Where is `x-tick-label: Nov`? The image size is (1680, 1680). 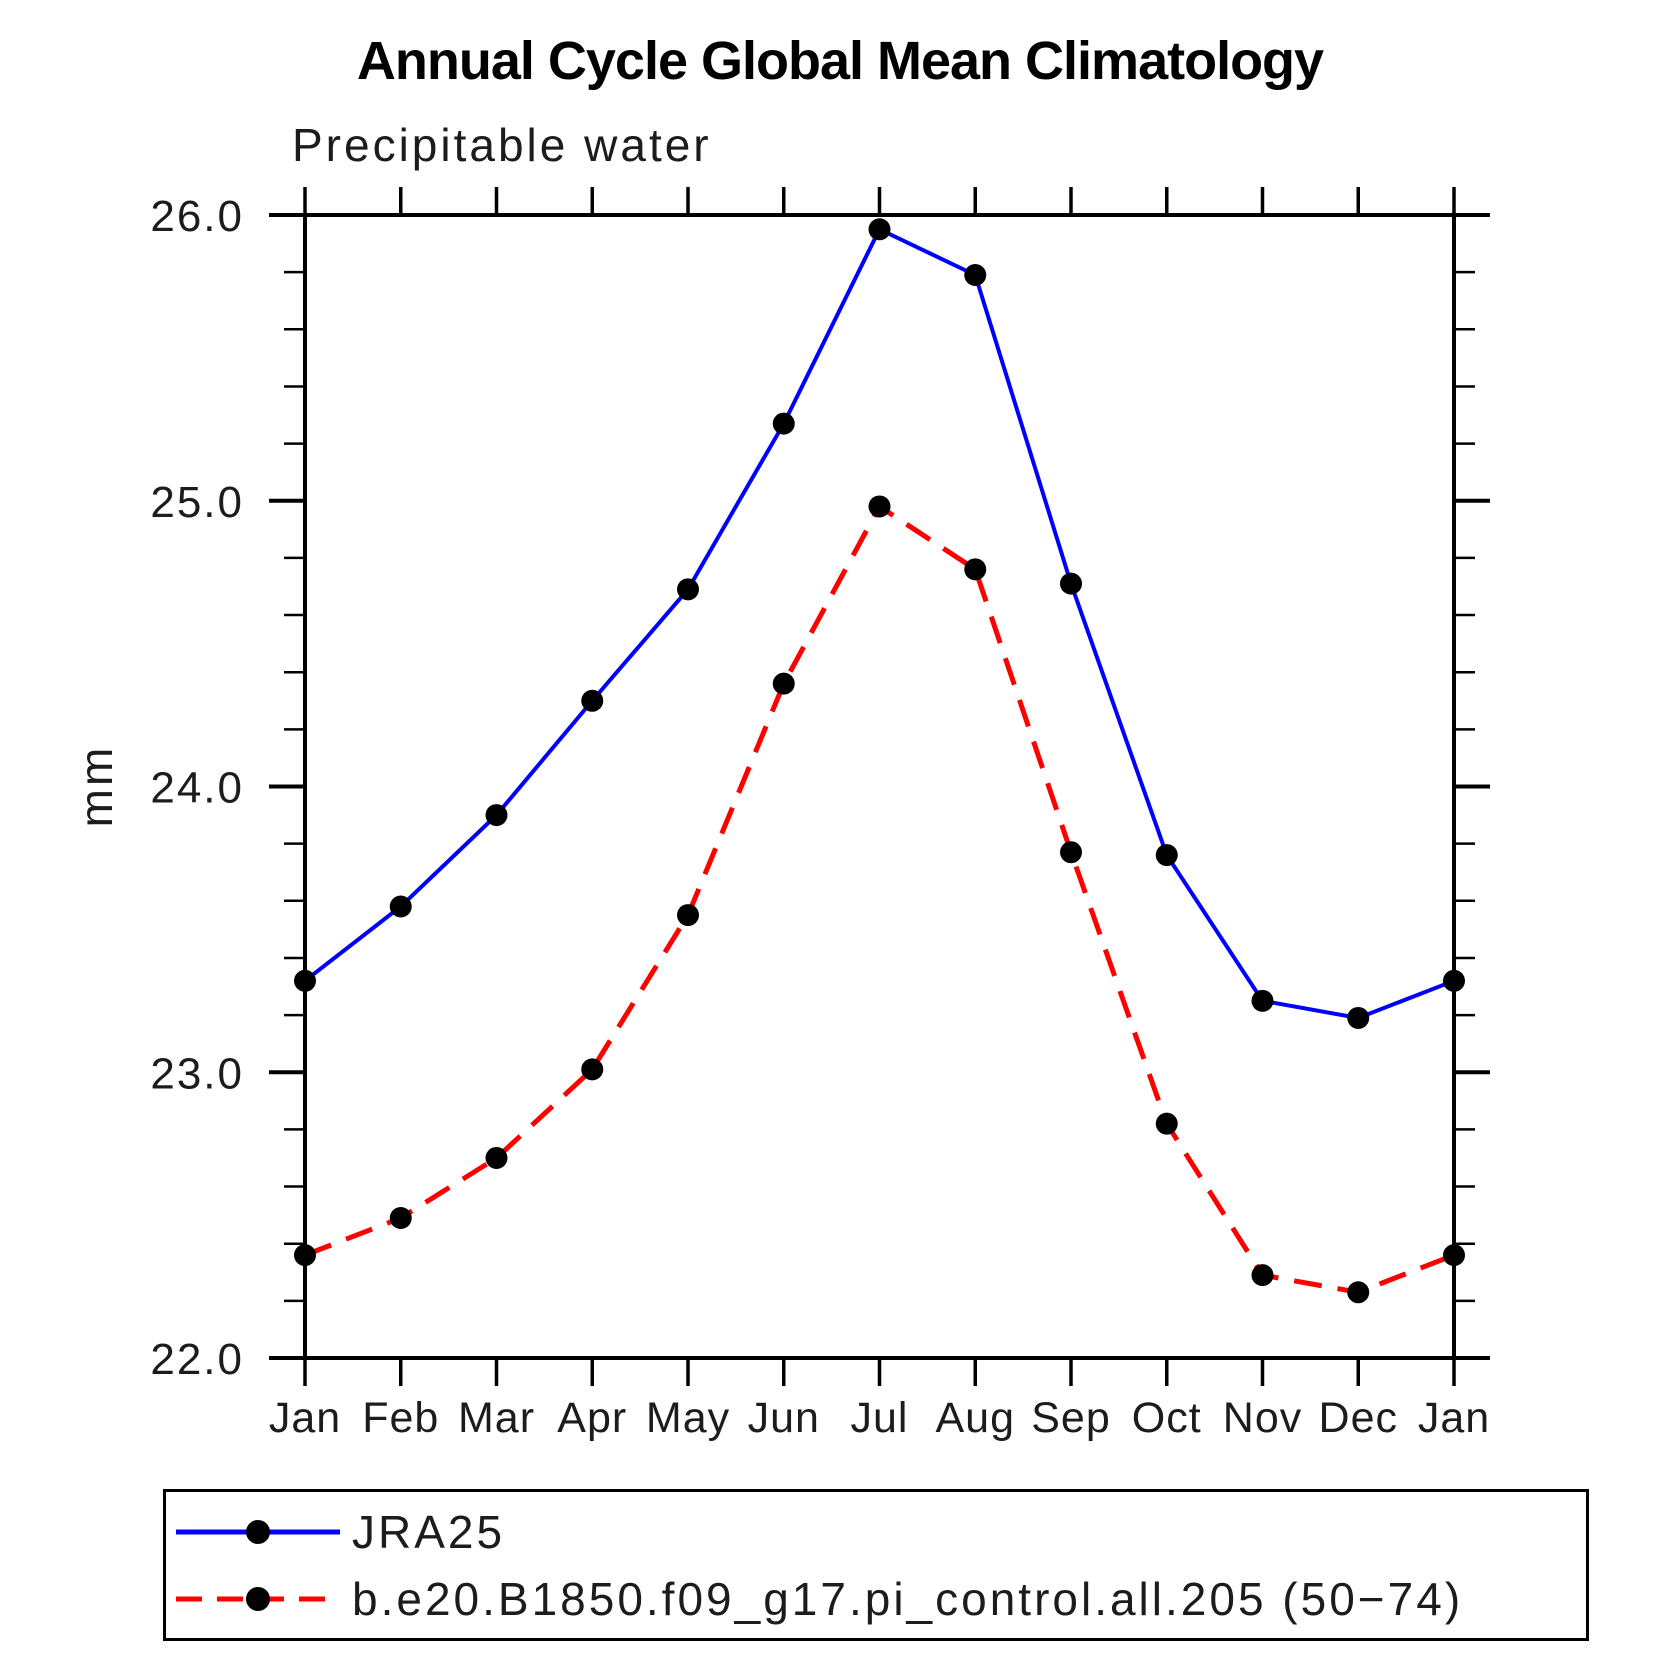
x-tick-label: Nov is located at coordinates (1262, 1418).